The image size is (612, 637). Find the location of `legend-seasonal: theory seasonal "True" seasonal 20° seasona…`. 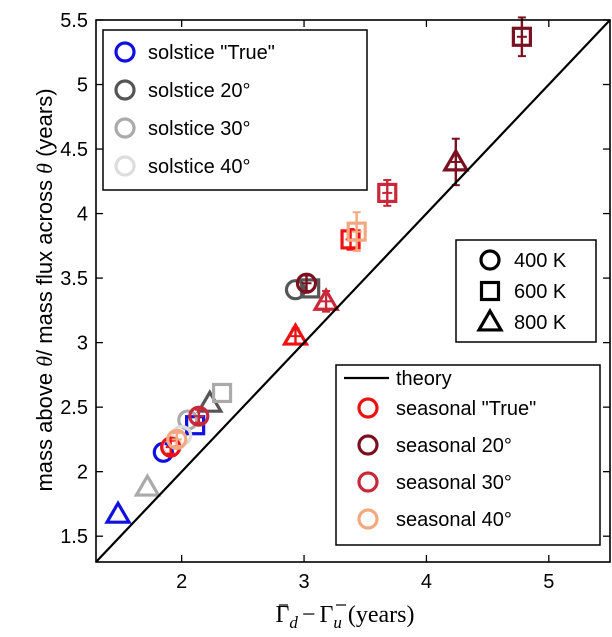

legend-seasonal: theory seasonal "True" seasonal 20° seasona… is located at coordinates (468, 455).